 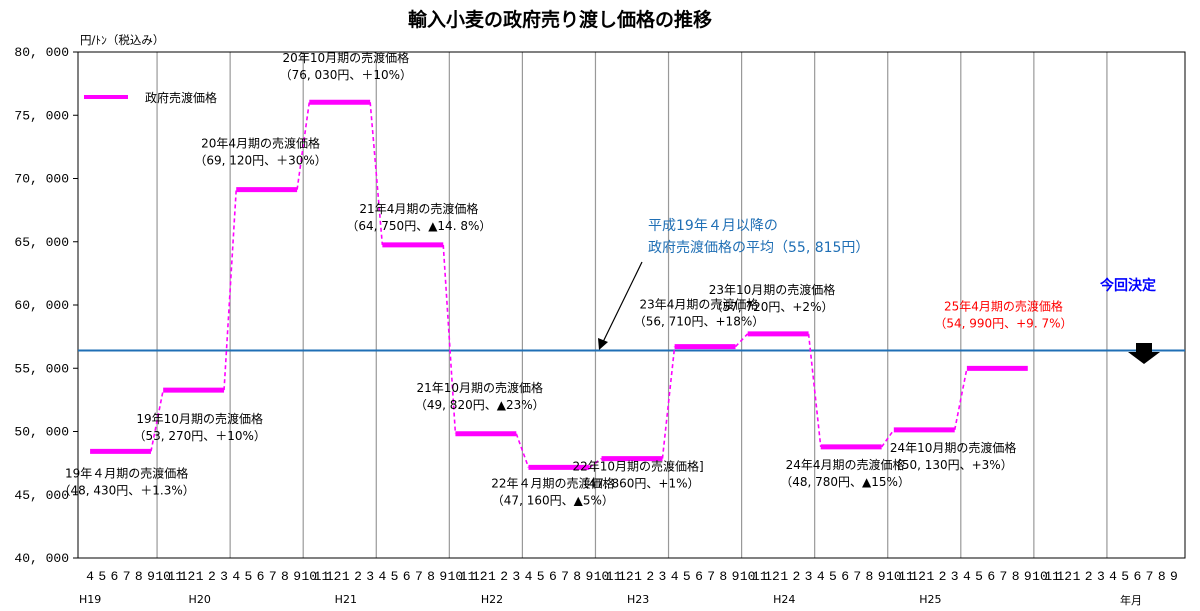 What do you see at coordinates (418, 208) in the screenshot?
I see `annotation-title: 21年4月期の売渡価格` at bounding box center [418, 208].